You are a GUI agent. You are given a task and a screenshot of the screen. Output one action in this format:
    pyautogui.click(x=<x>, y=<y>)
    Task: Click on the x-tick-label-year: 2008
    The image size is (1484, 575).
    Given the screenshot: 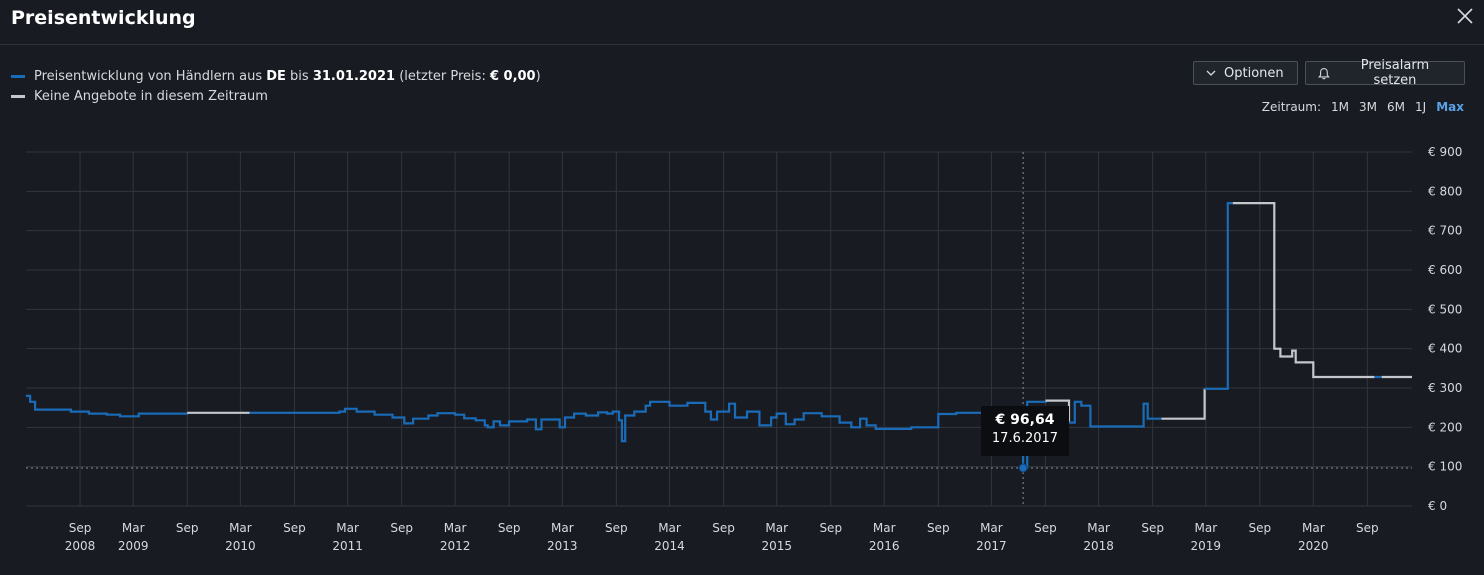 What is the action you would take?
    pyautogui.click(x=80, y=546)
    